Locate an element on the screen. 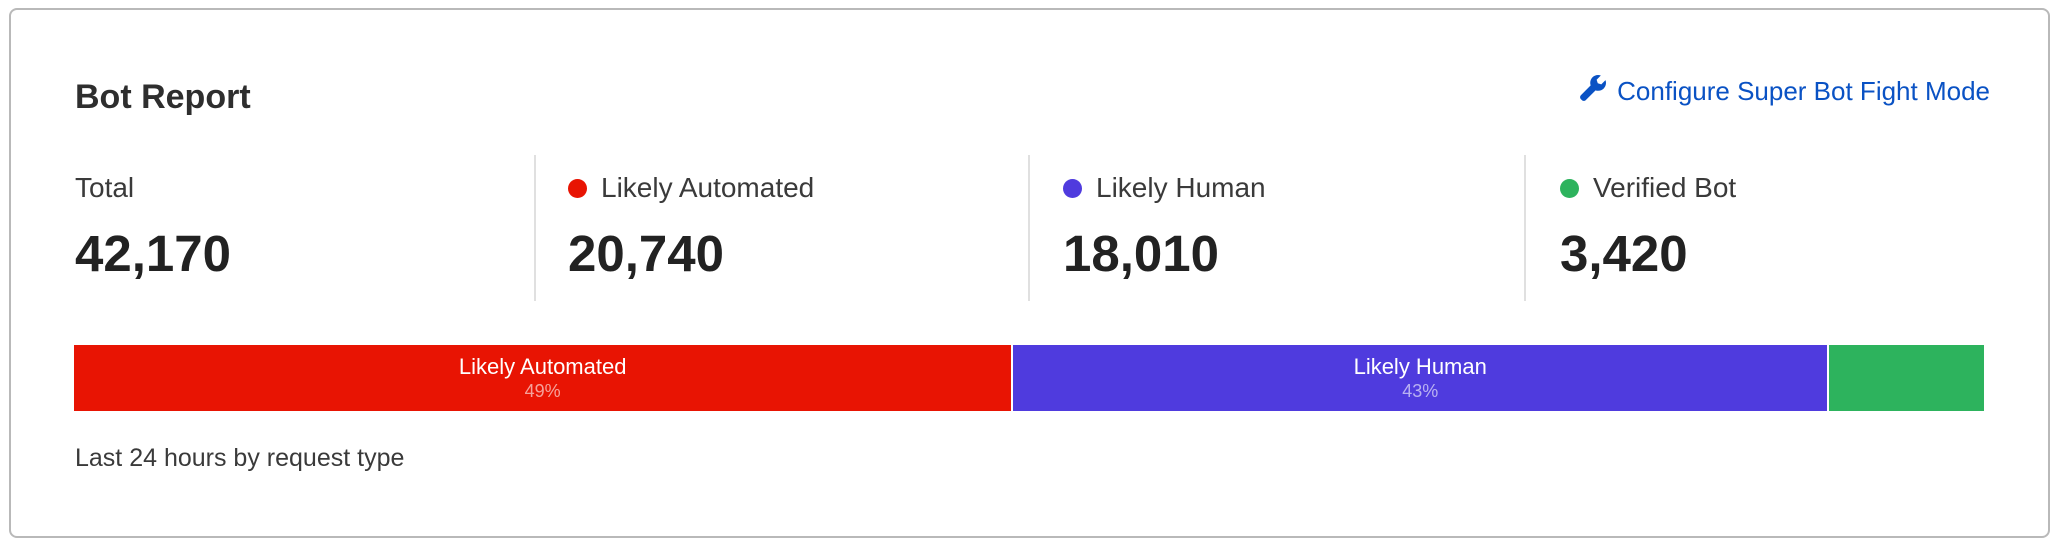  stat-likely-human: Likely Human 18,010 is located at coordinates (1164, 226).